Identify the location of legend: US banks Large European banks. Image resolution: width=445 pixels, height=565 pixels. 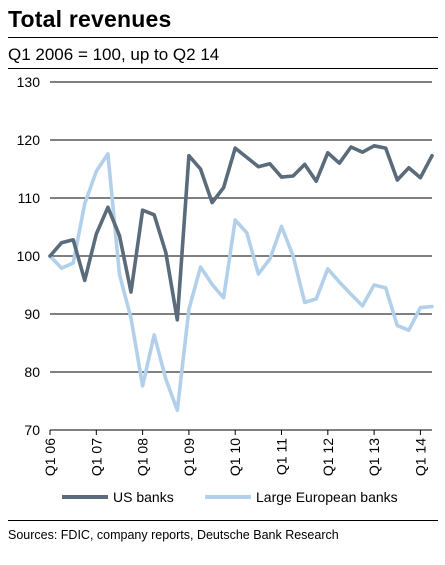
(230, 497).